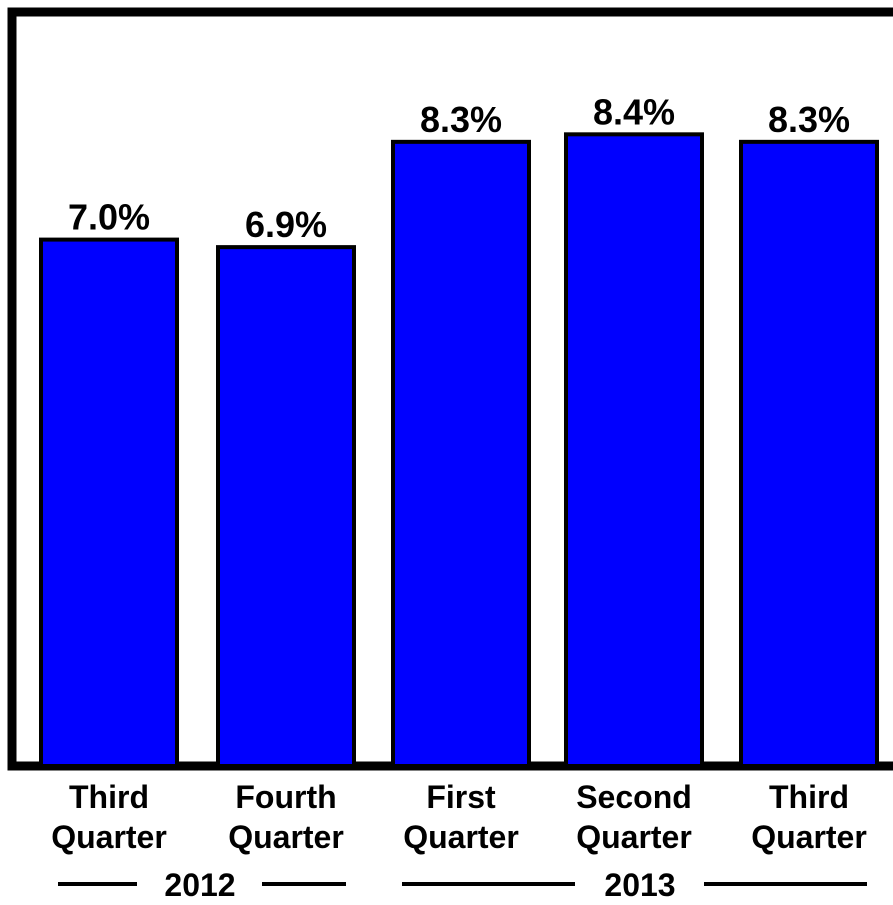 This screenshot has height=905, width=893. I want to click on group-label-1: 2013, so click(639, 885).